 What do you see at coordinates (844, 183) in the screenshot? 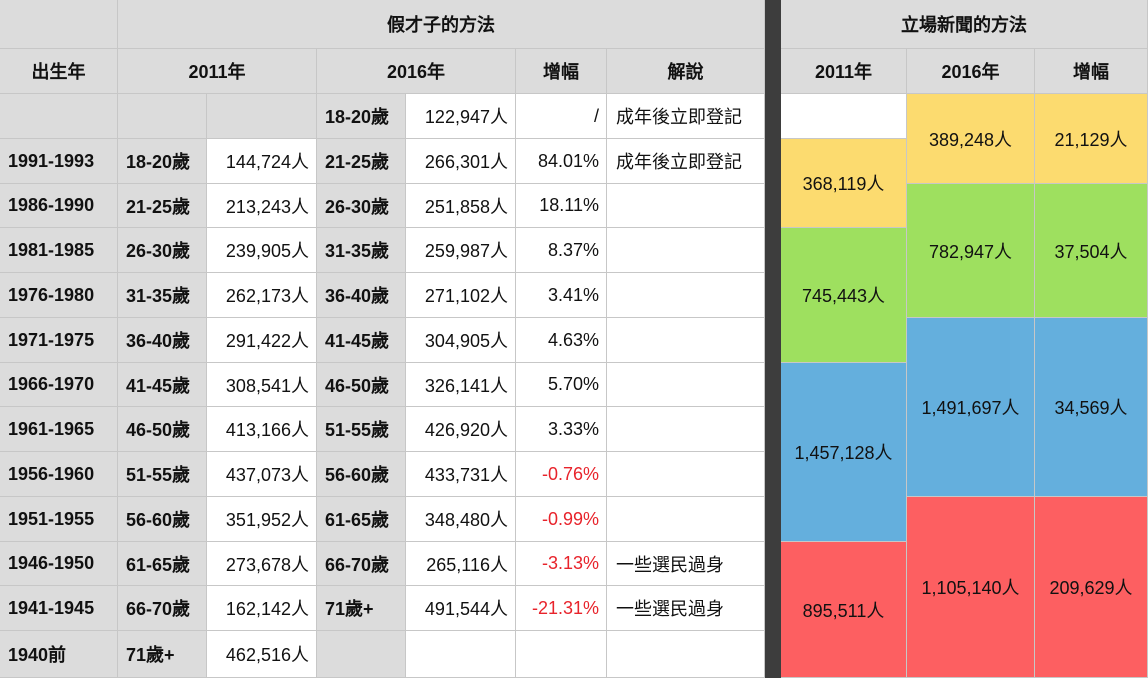
I see `right-2011-group-1: 368,119人` at bounding box center [844, 183].